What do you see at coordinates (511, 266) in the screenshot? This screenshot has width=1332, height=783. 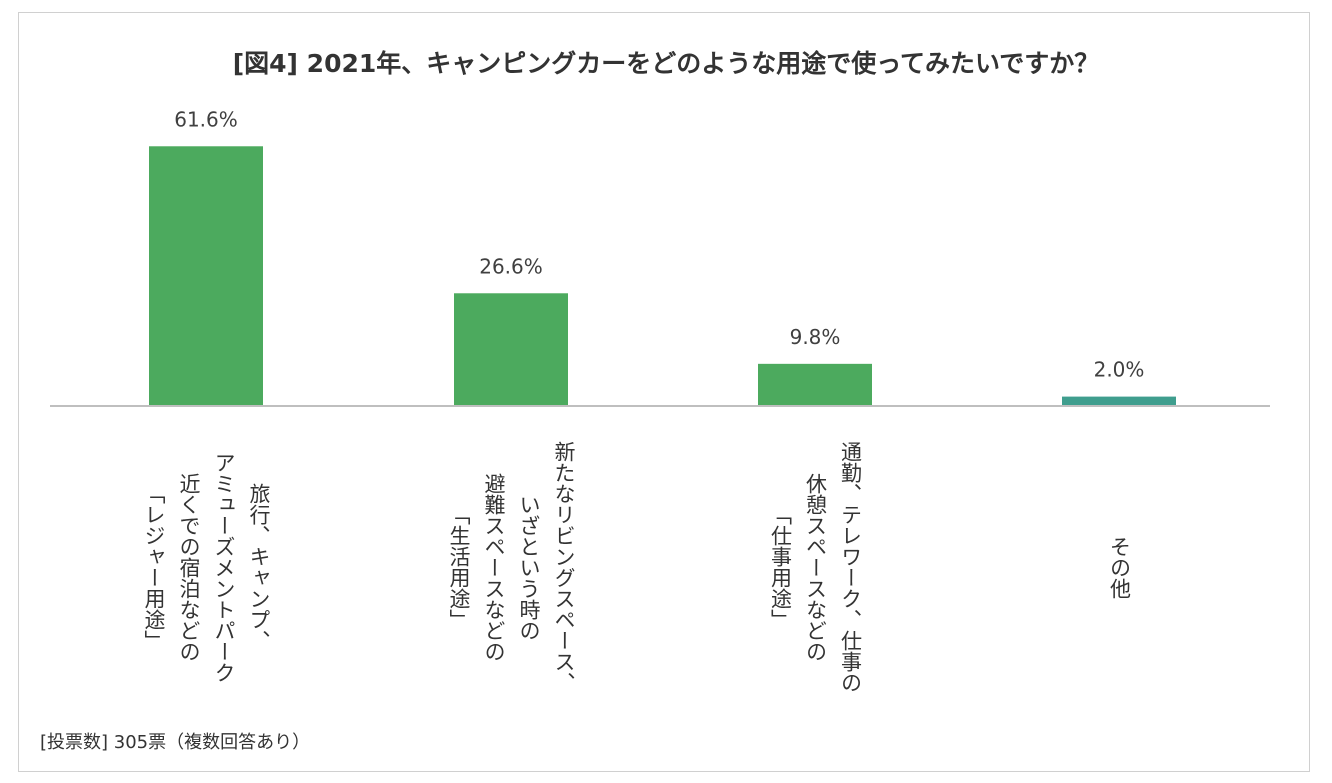 I see `data-label-2: 26.6%` at bounding box center [511, 266].